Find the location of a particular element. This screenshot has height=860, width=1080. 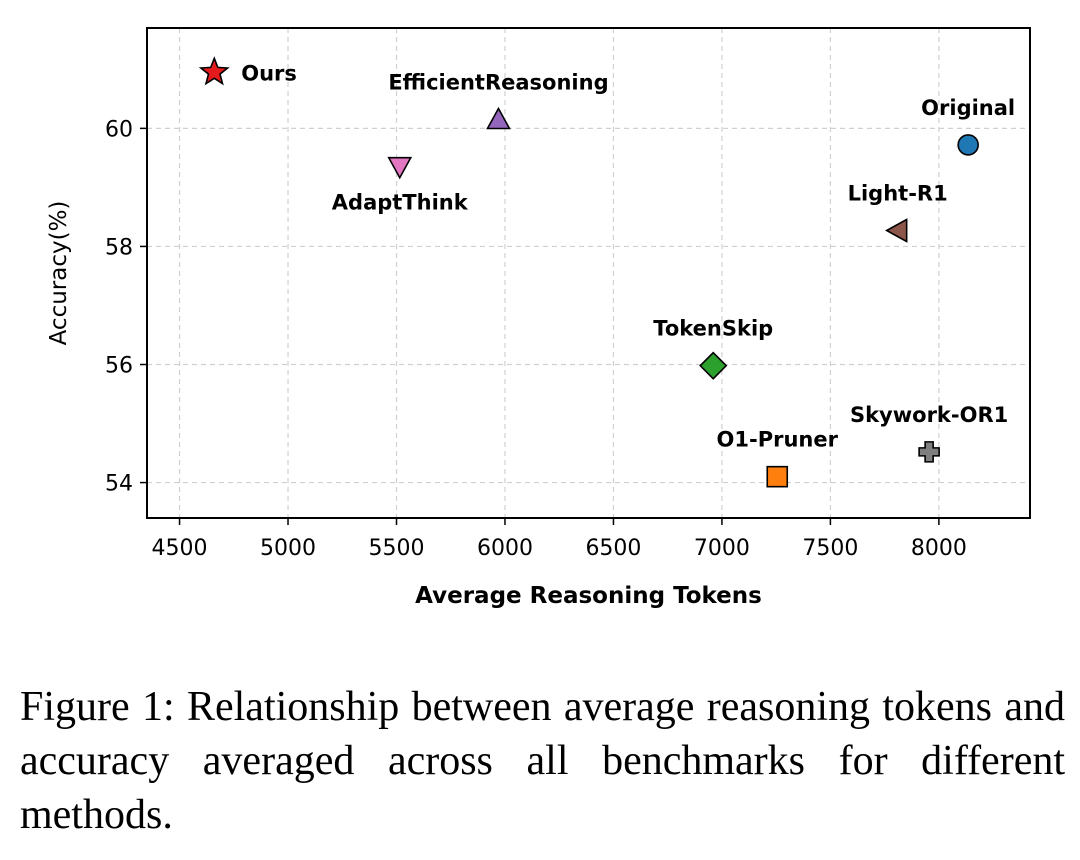

x-tick-label: 6000 is located at coordinates (505, 548).